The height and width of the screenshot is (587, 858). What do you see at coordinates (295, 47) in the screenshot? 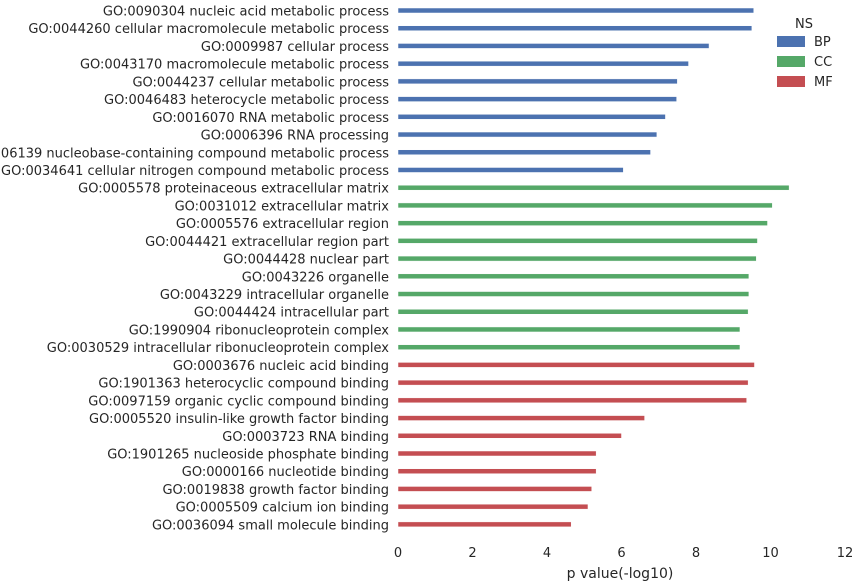
I see `category-label: GO:0009987 cellular process` at bounding box center [295, 47].